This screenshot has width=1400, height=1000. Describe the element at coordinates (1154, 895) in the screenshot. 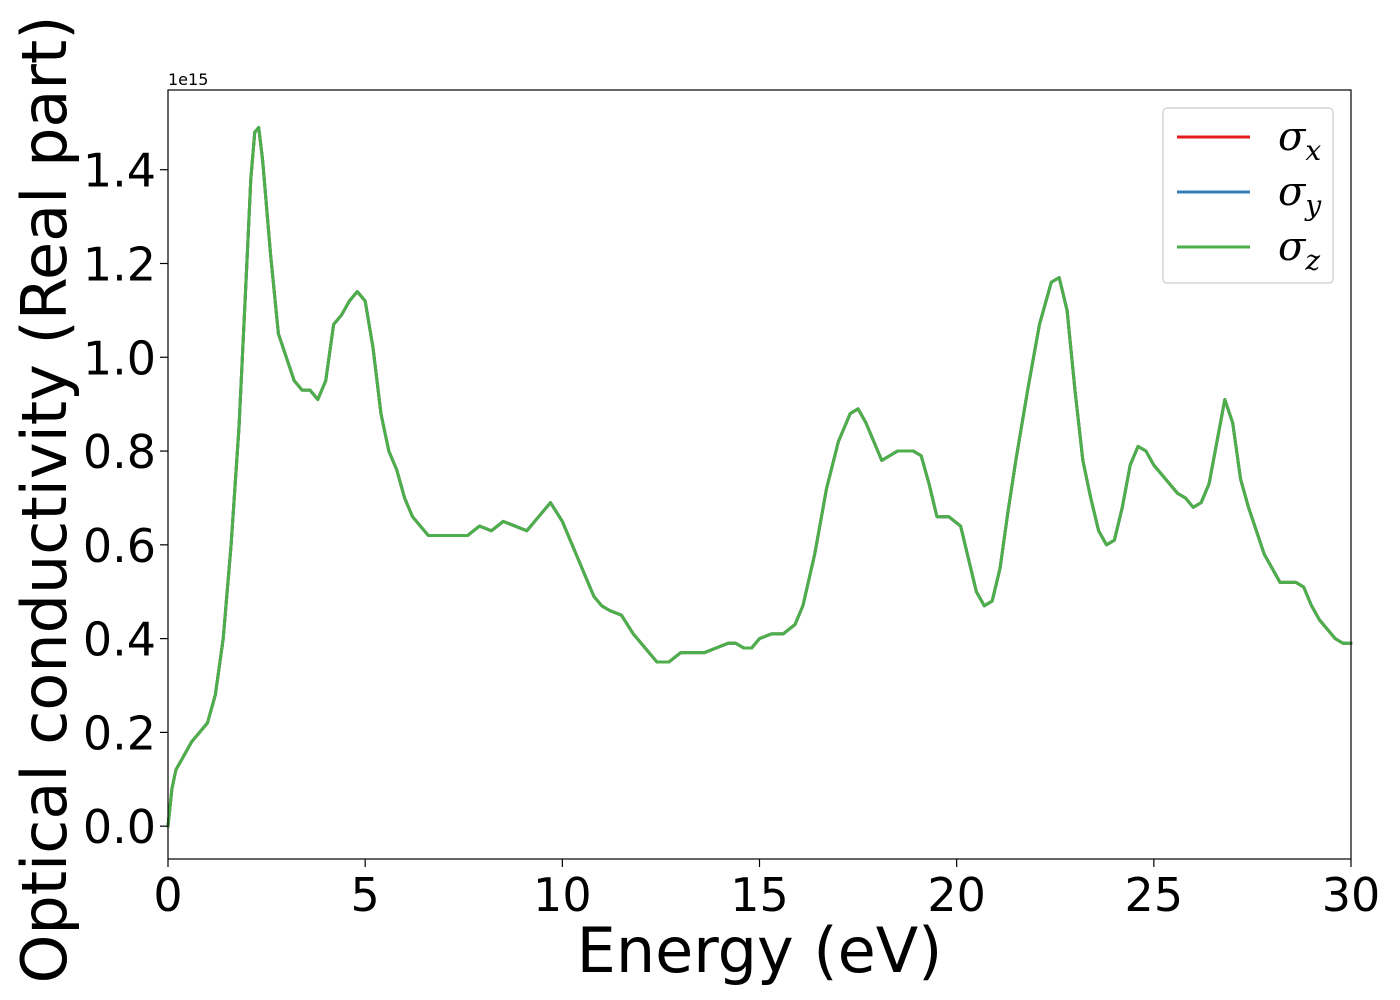

I see `x-tick-label: 25` at that location.